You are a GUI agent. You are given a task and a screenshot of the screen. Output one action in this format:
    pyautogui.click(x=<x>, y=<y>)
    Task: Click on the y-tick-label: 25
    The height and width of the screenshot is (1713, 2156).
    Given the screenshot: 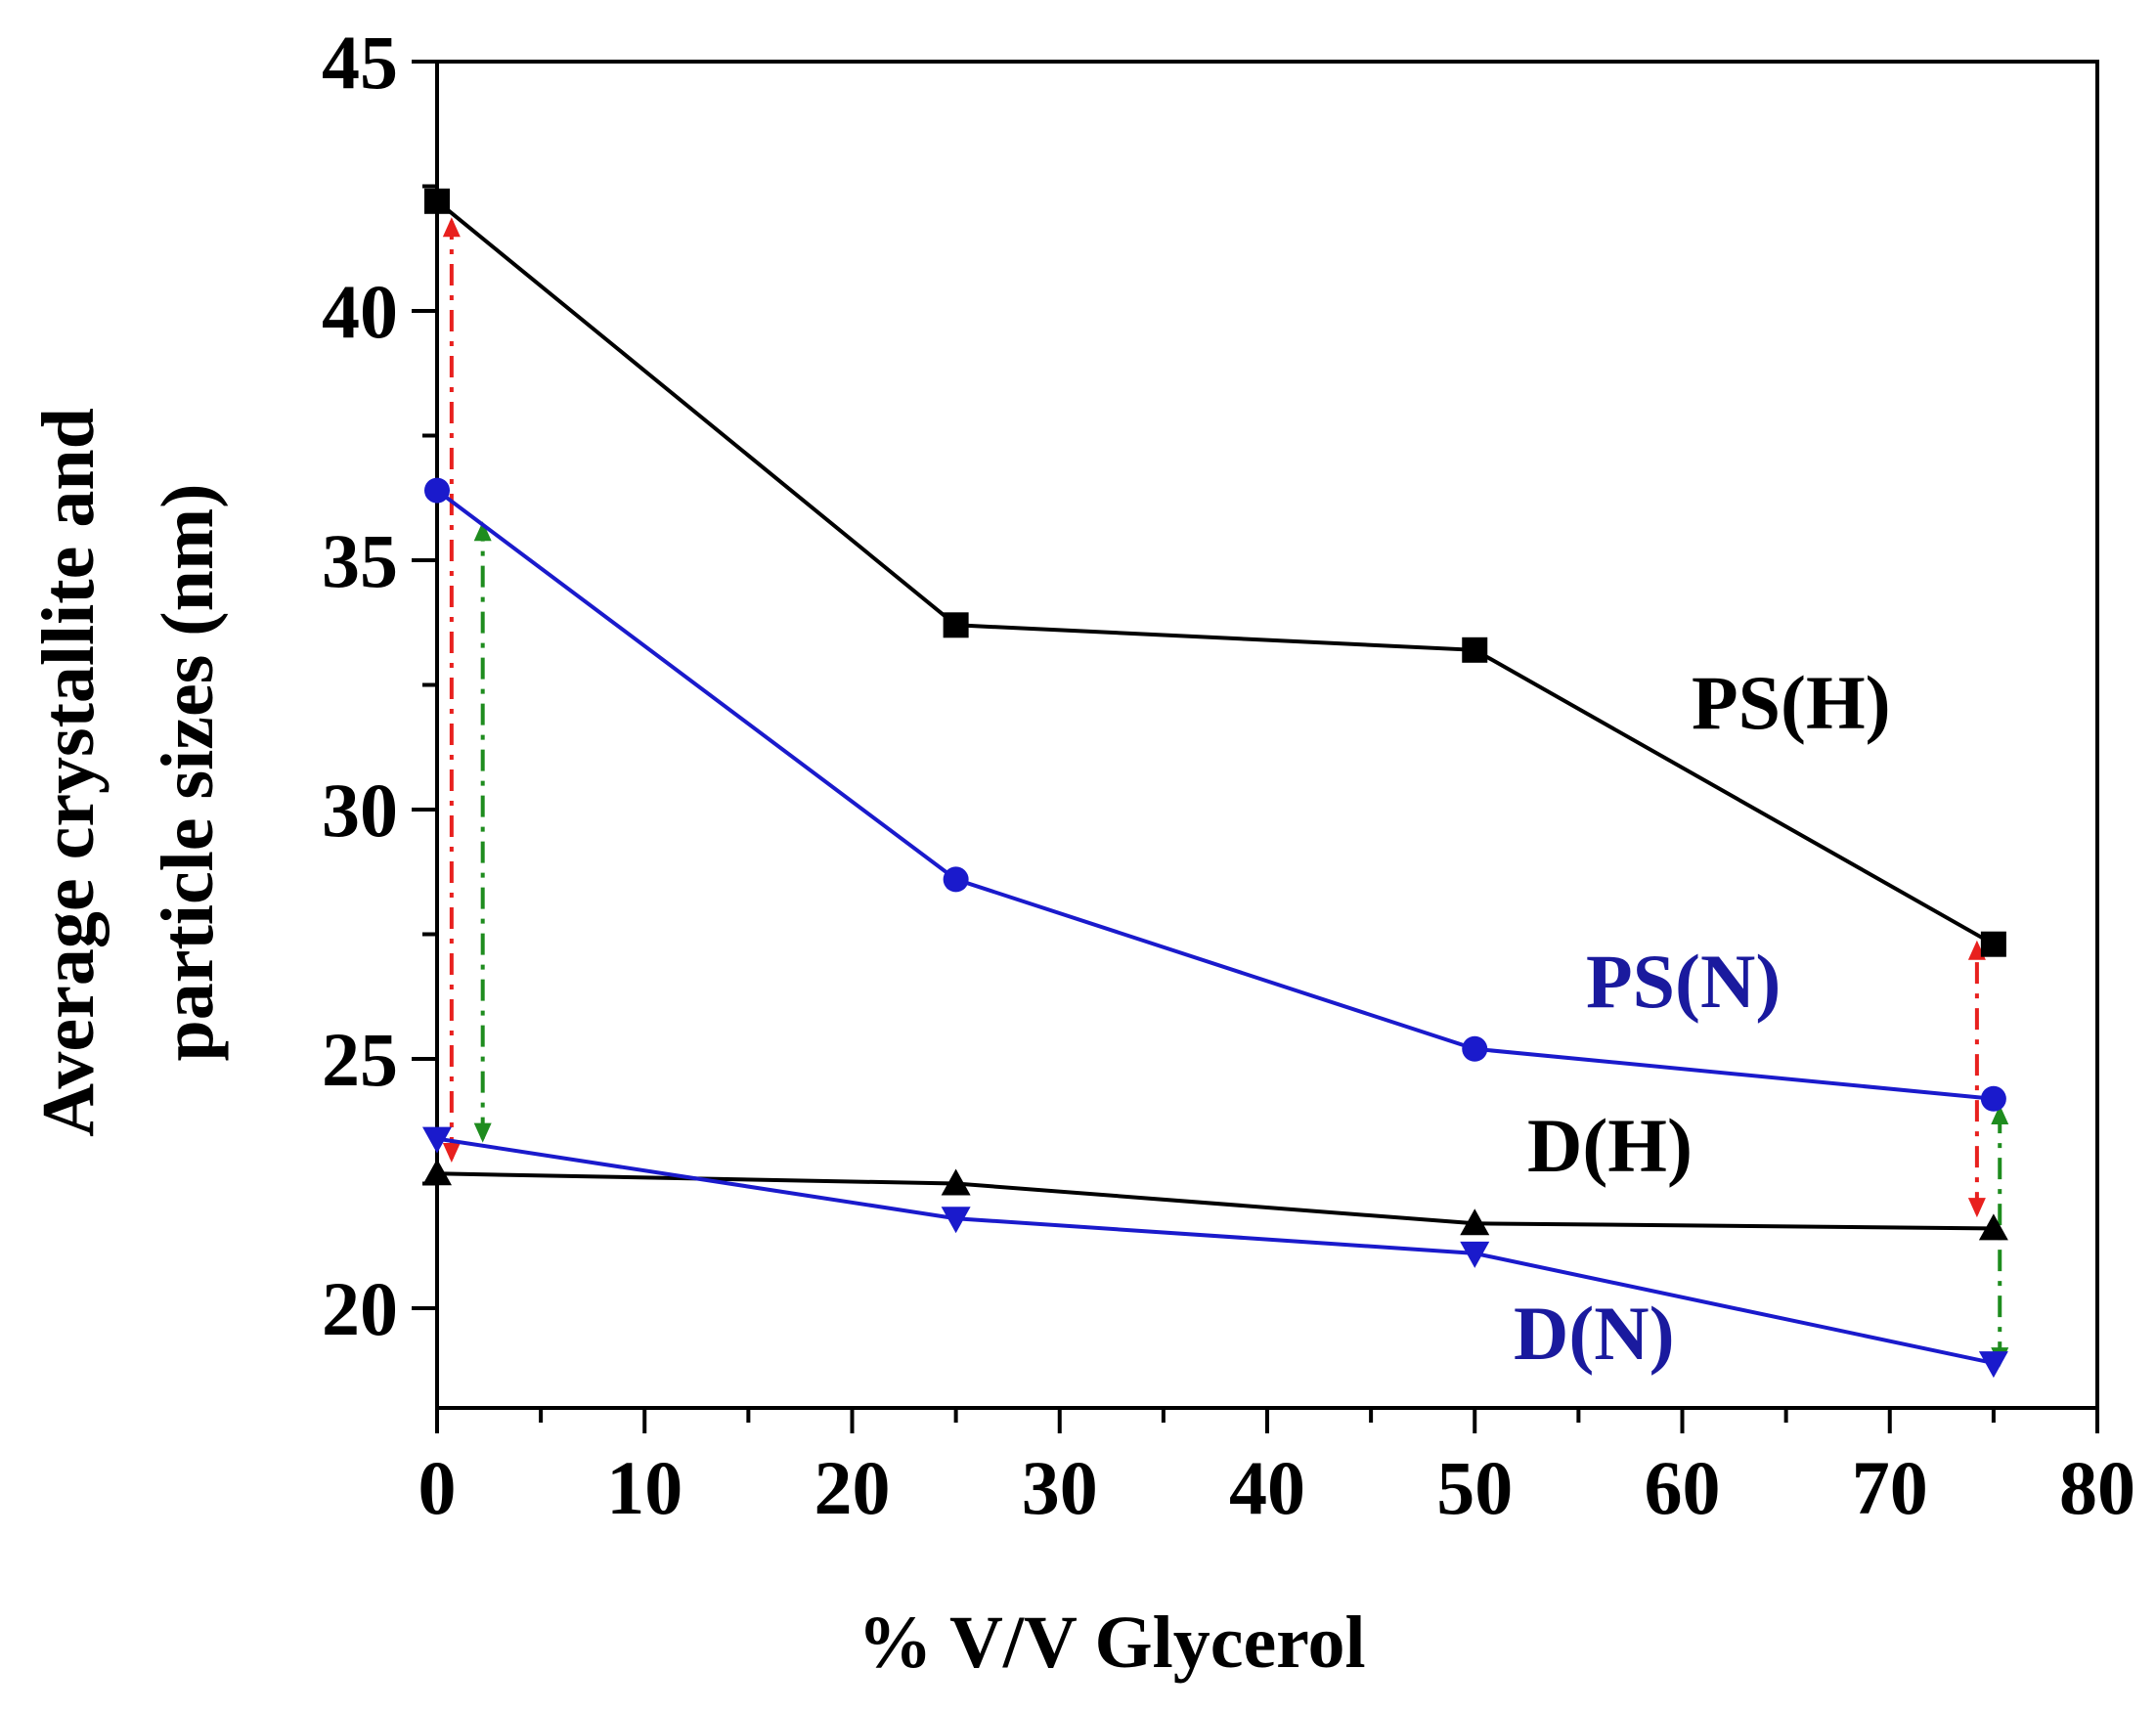 What is the action you would take?
    pyautogui.click(x=360, y=1060)
    